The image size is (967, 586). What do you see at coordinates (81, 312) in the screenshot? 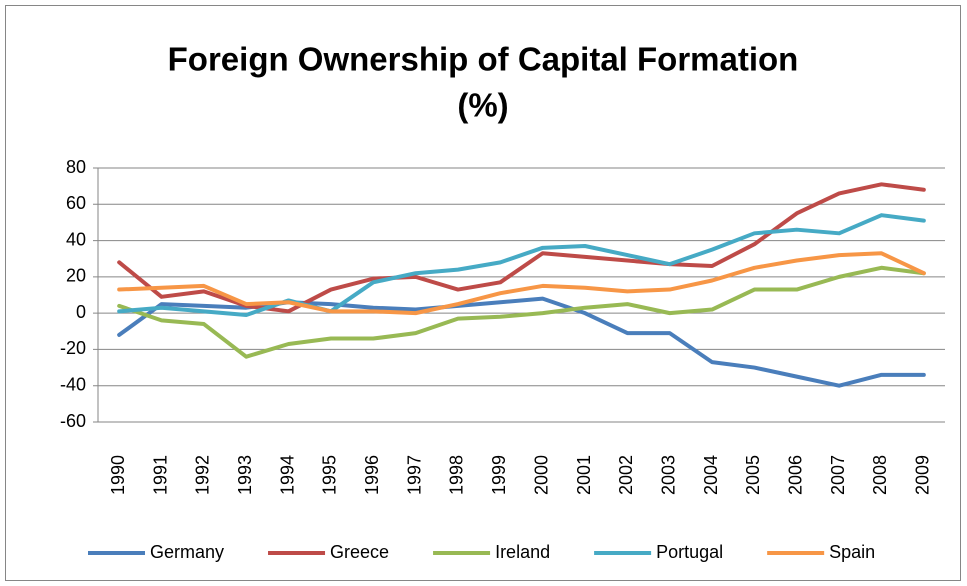
I see `y-tick-label: 0` at bounding box center [81, 312].